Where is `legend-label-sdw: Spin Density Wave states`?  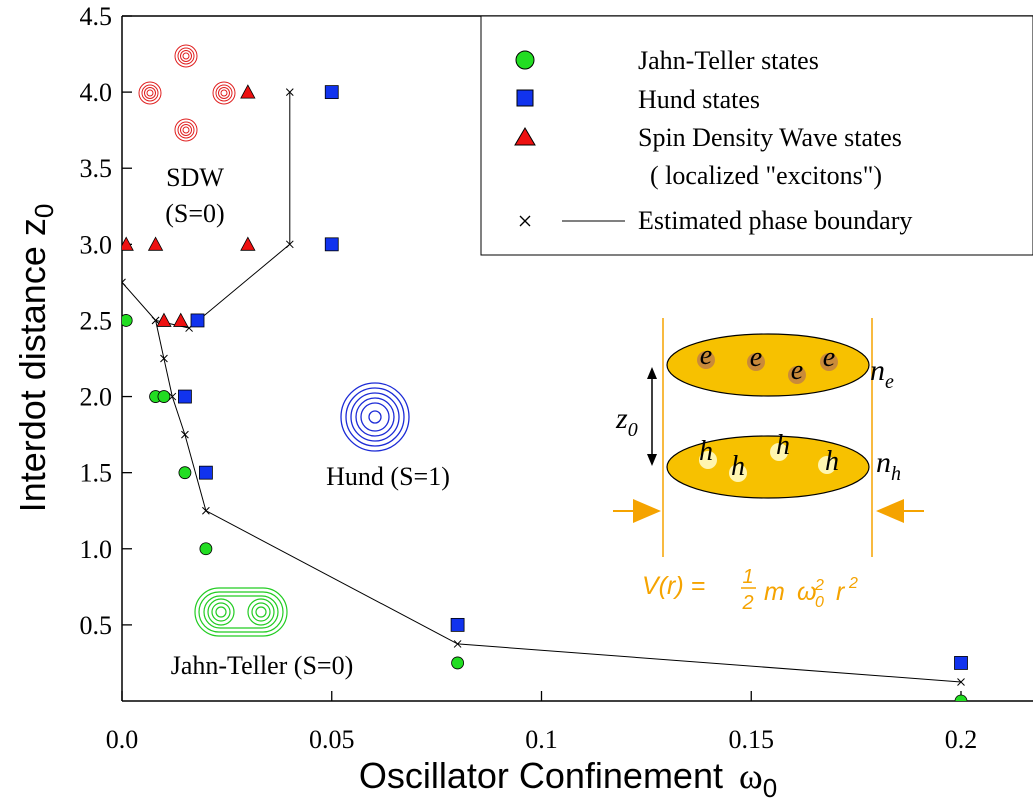 legend-label-sdw: Spin Density Wave states is located at coordinates (770, 137).